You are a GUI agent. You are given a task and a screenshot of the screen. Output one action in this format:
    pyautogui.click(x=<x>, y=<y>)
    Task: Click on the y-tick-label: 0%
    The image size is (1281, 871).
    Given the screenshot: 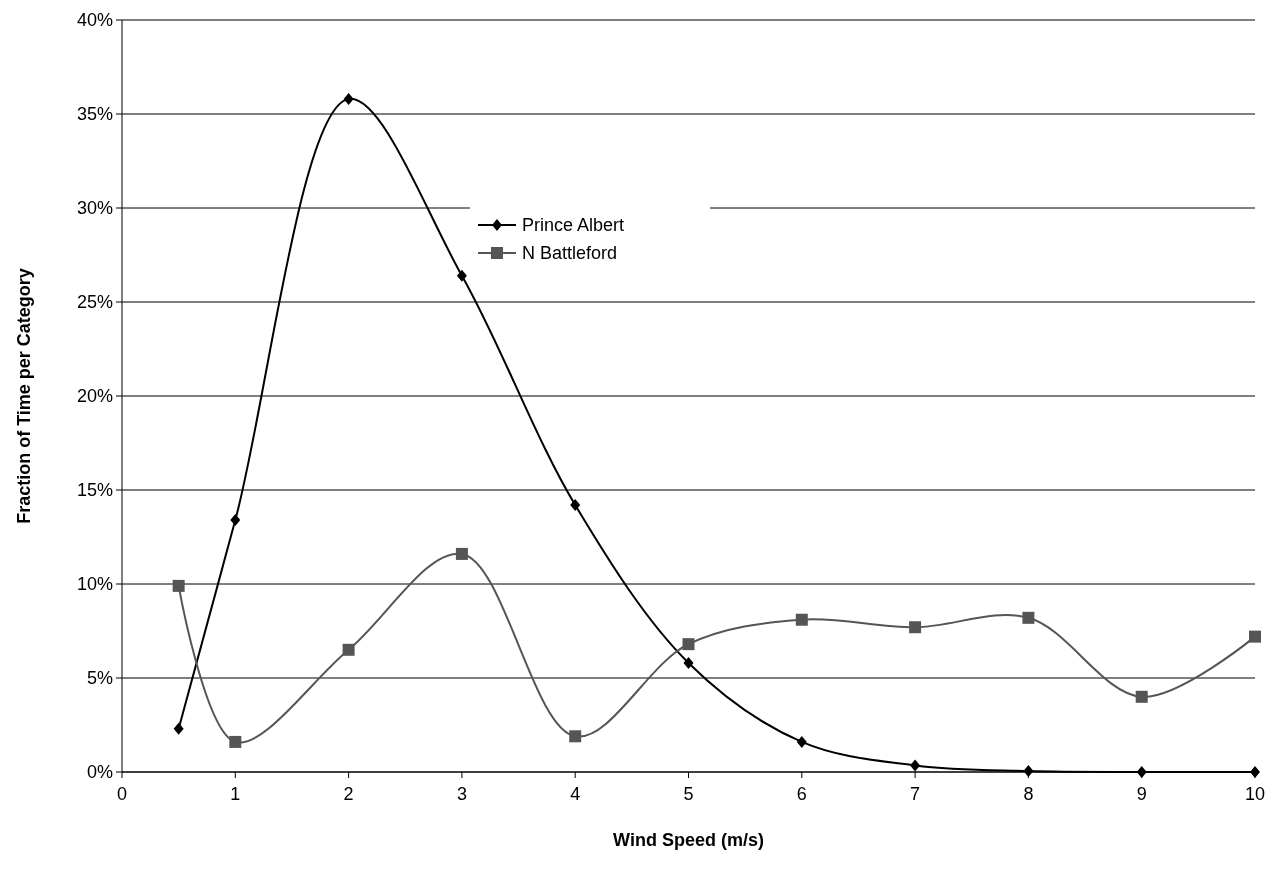 What is the action you would take?
    pyautogui.click(x=99, y=772)
    